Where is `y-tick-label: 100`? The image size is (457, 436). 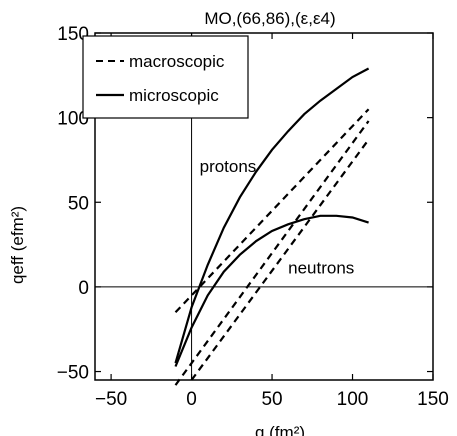
y-tick-label: 100 is located at coordinates (73, 119).